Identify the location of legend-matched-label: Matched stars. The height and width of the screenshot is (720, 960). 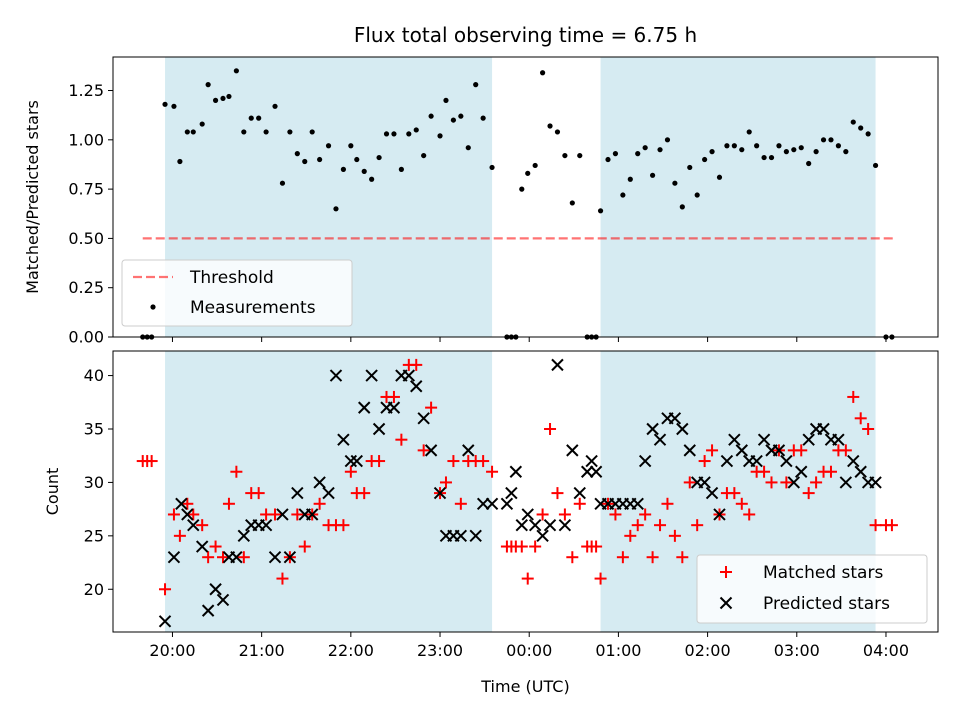
(823, 573).